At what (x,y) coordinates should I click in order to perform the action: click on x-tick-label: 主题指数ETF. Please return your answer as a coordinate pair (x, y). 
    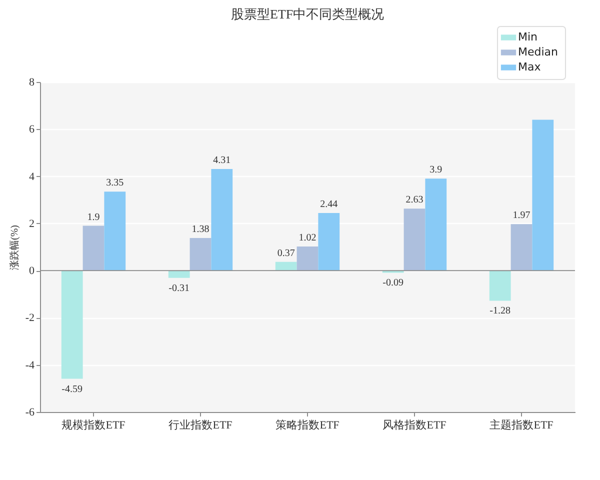
    Looking at the image, I should click on (522, 425).